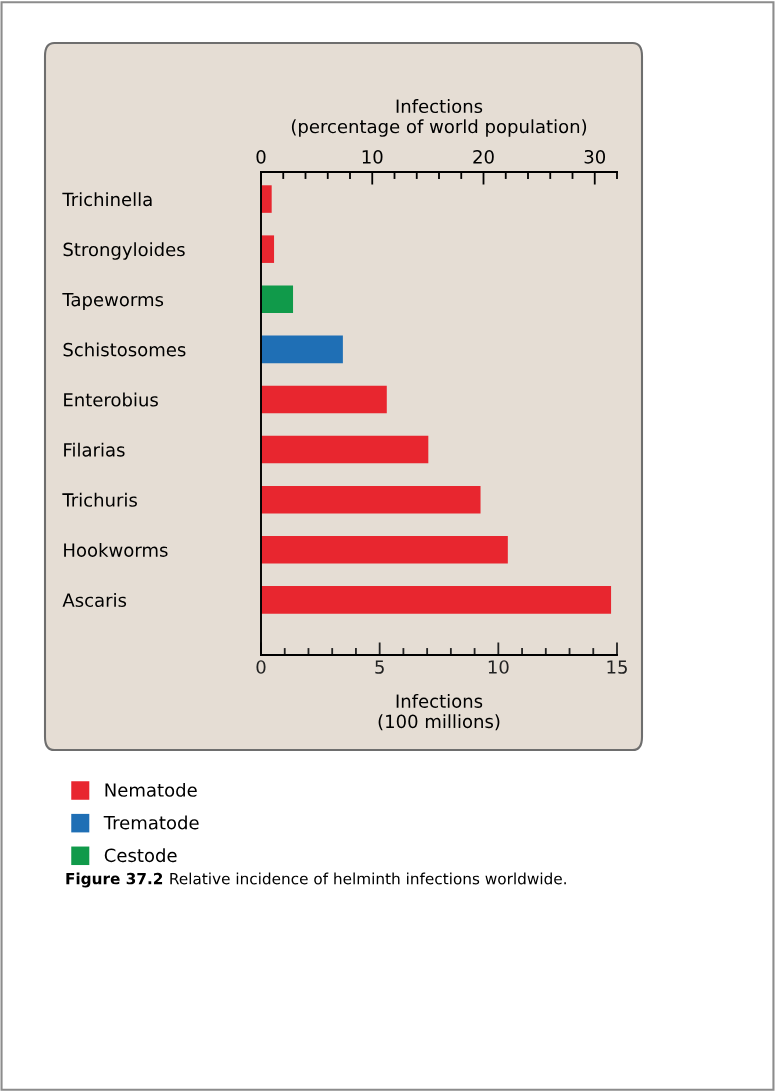  Describe the element at coordinates (372, 156) in the screenshot. I see `x2-tick-label: 10` at that location.